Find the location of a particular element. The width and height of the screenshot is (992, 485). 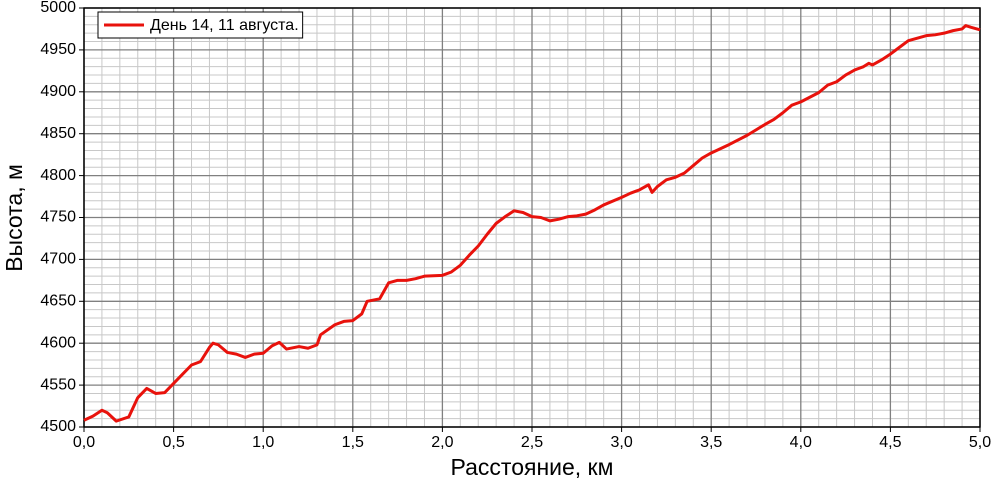

y-tick-label: 5000 is located at coordinates (58, 8).